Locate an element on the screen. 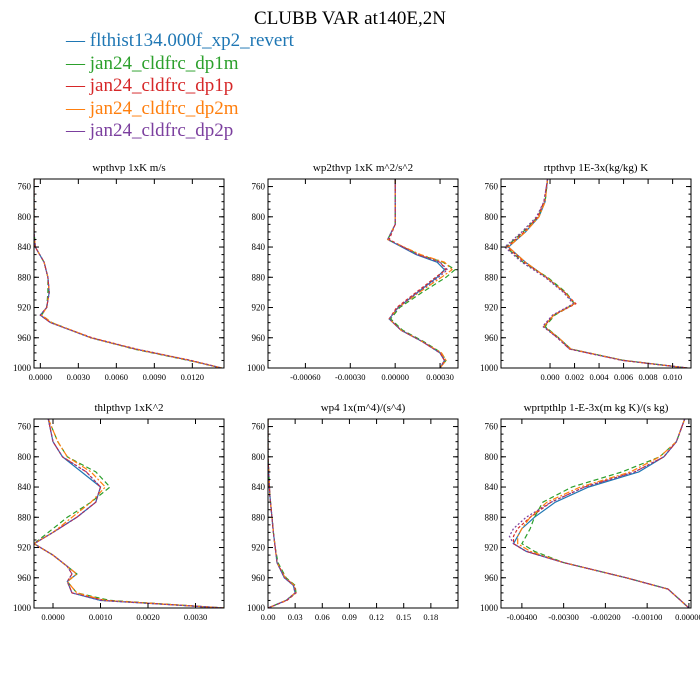  x-tick-label: 0.002 is located at coordinates (574, 377).